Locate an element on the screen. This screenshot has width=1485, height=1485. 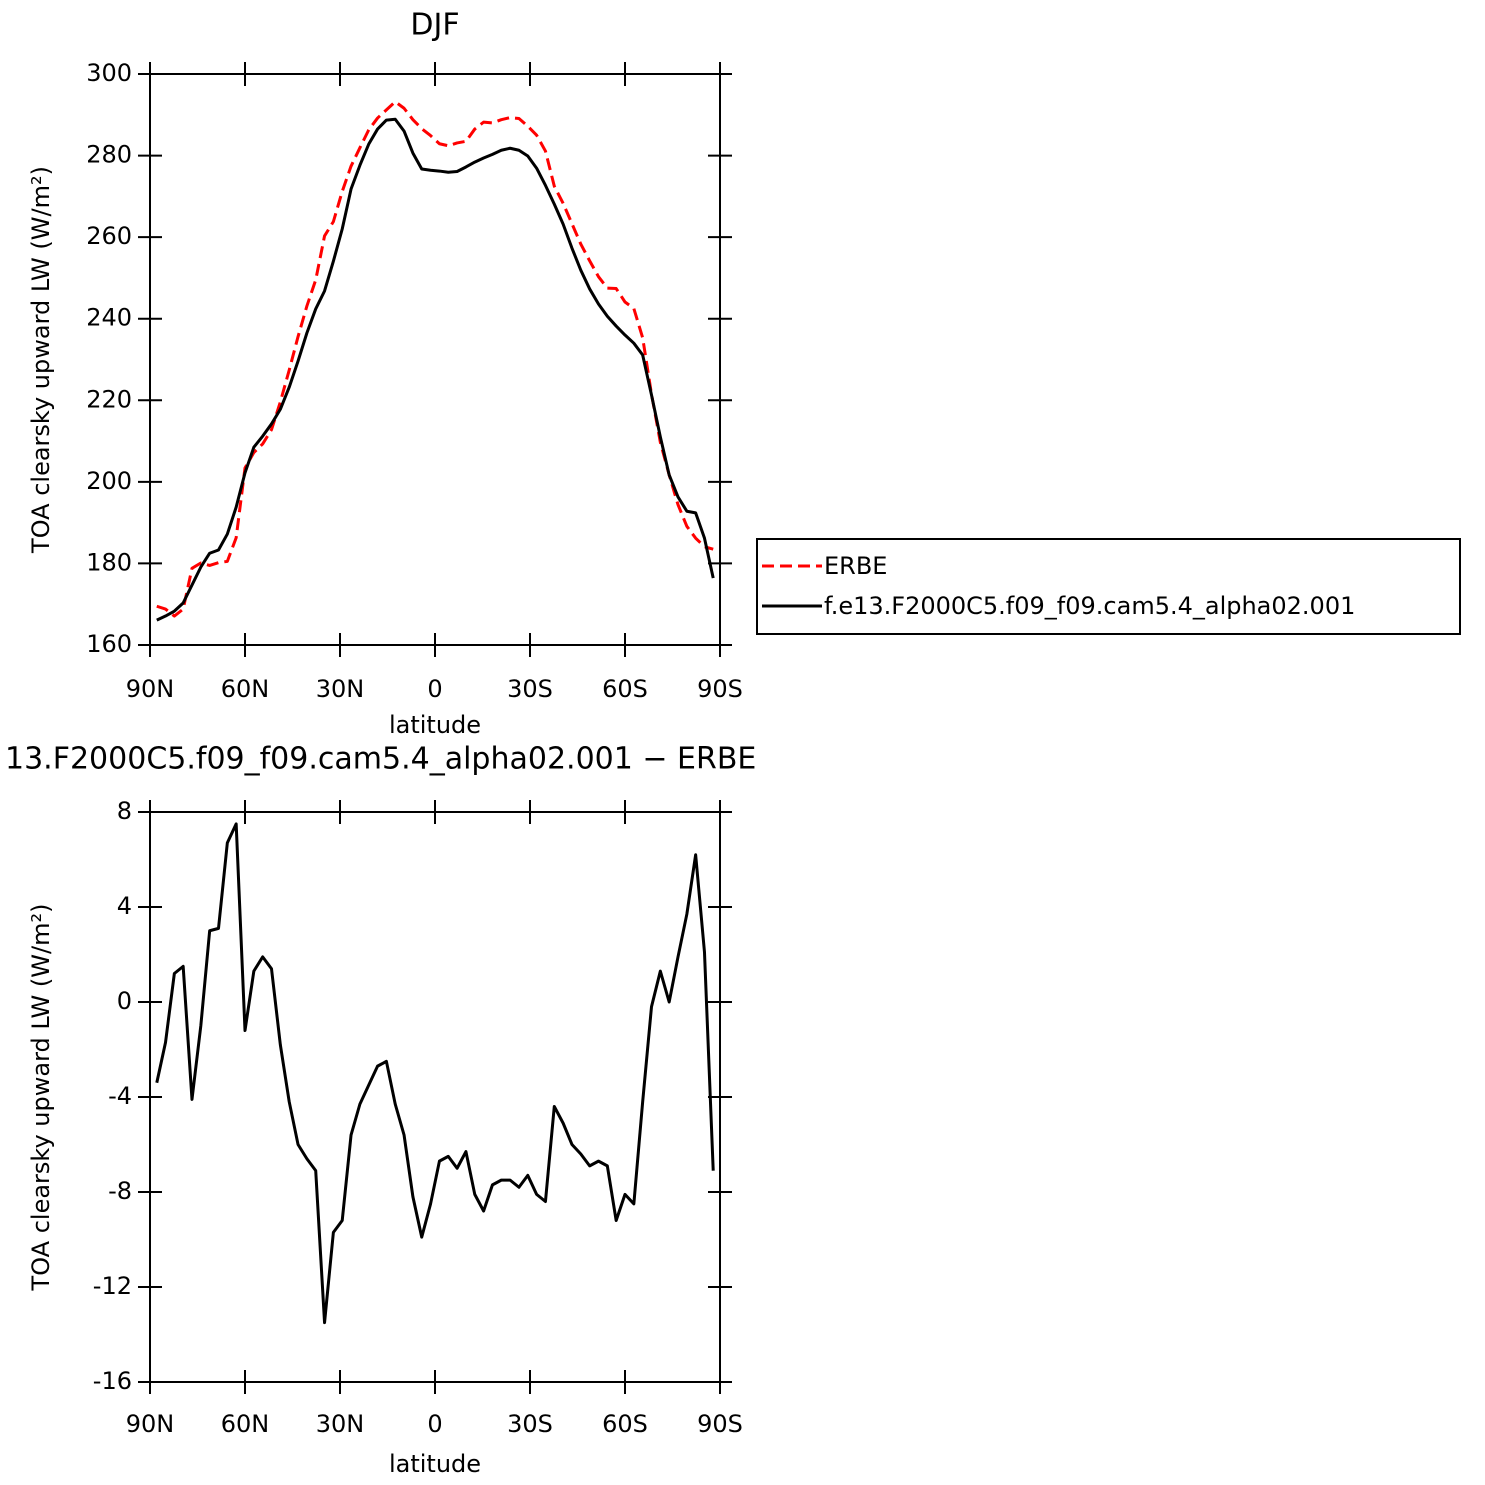
y-tick-label: 240 is located at coordinates (109, 318).